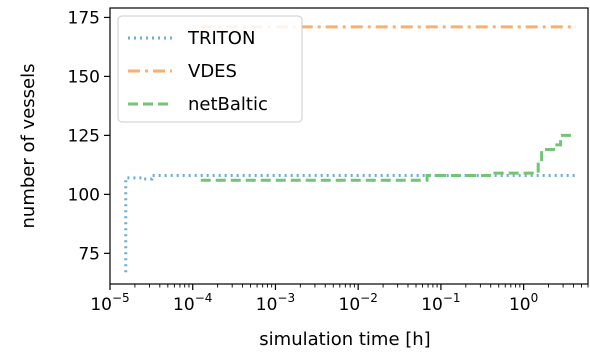 The width and height of the screenshot is (590, 353). I want to click on y-tick-label: 100, so click(84, 195).